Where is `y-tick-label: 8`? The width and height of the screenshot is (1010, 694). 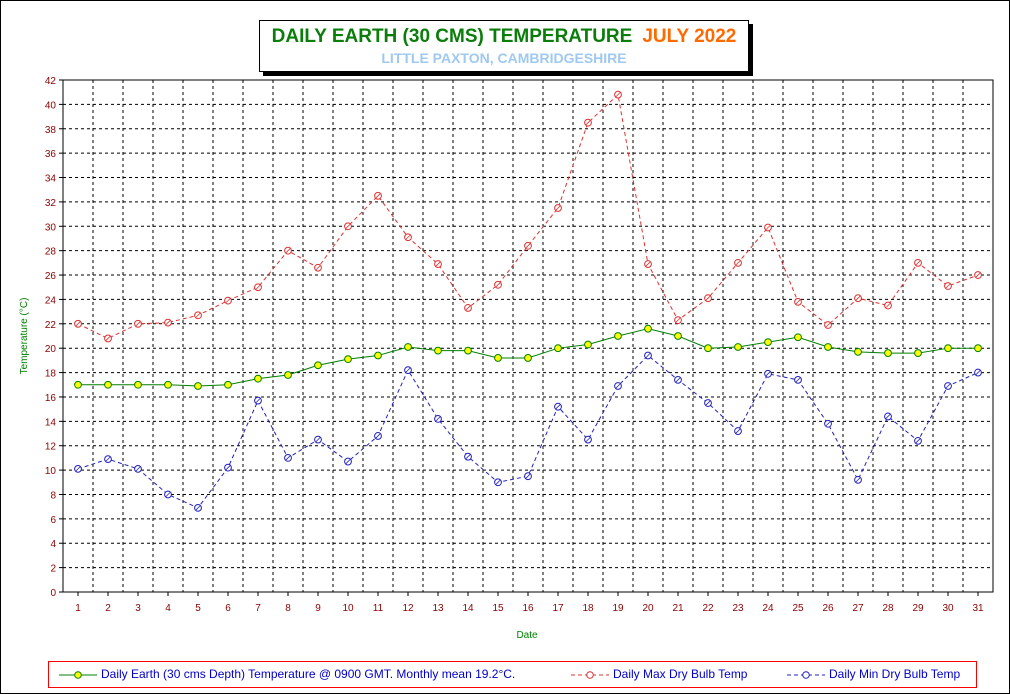
y-tick-label: 8 is located at coordinates (53, 495).